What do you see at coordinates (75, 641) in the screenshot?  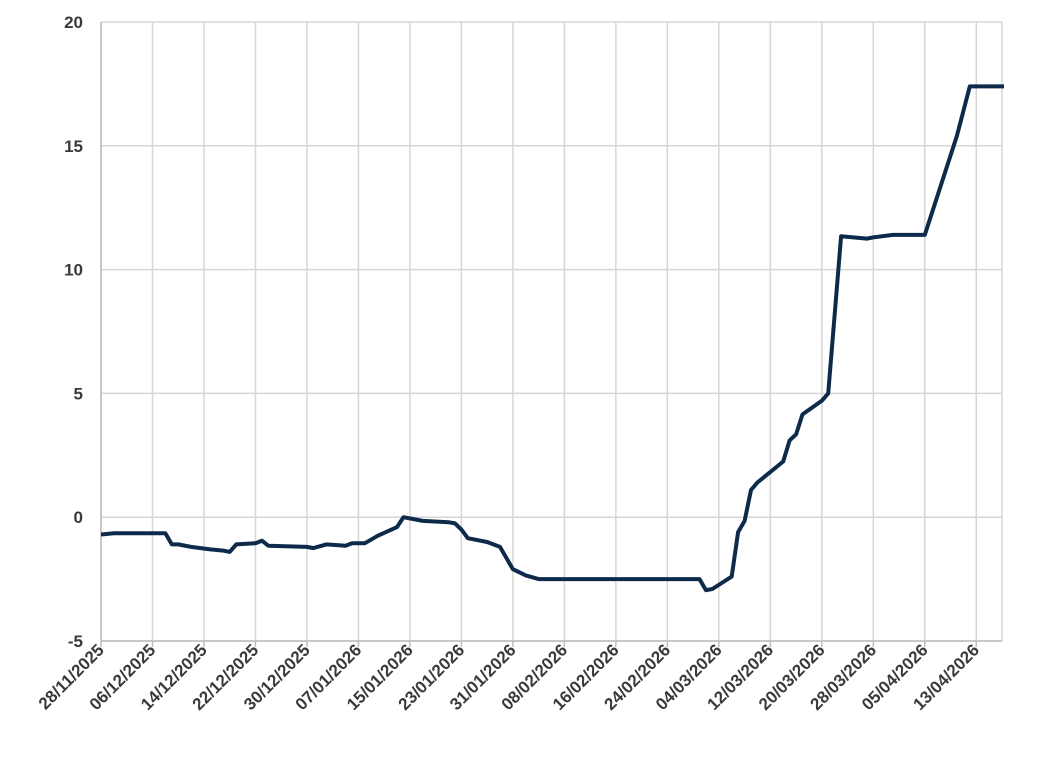 I see `y-tick-label: -5` at bounding box center [75, 641].